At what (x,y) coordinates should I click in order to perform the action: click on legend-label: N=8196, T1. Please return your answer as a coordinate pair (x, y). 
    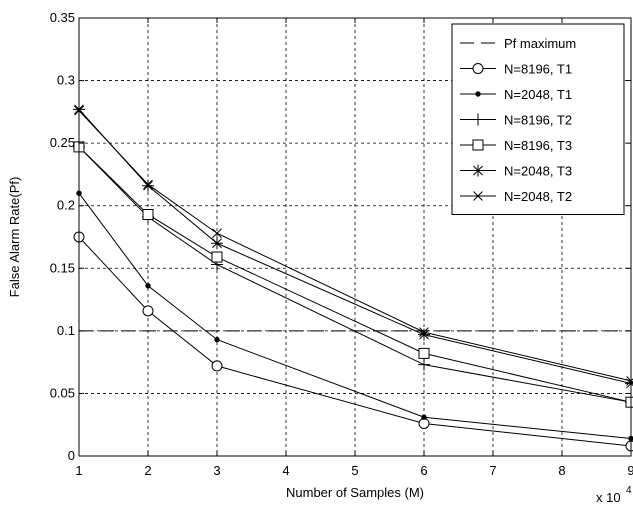
    Looking at the image, I should click on (538, 69).